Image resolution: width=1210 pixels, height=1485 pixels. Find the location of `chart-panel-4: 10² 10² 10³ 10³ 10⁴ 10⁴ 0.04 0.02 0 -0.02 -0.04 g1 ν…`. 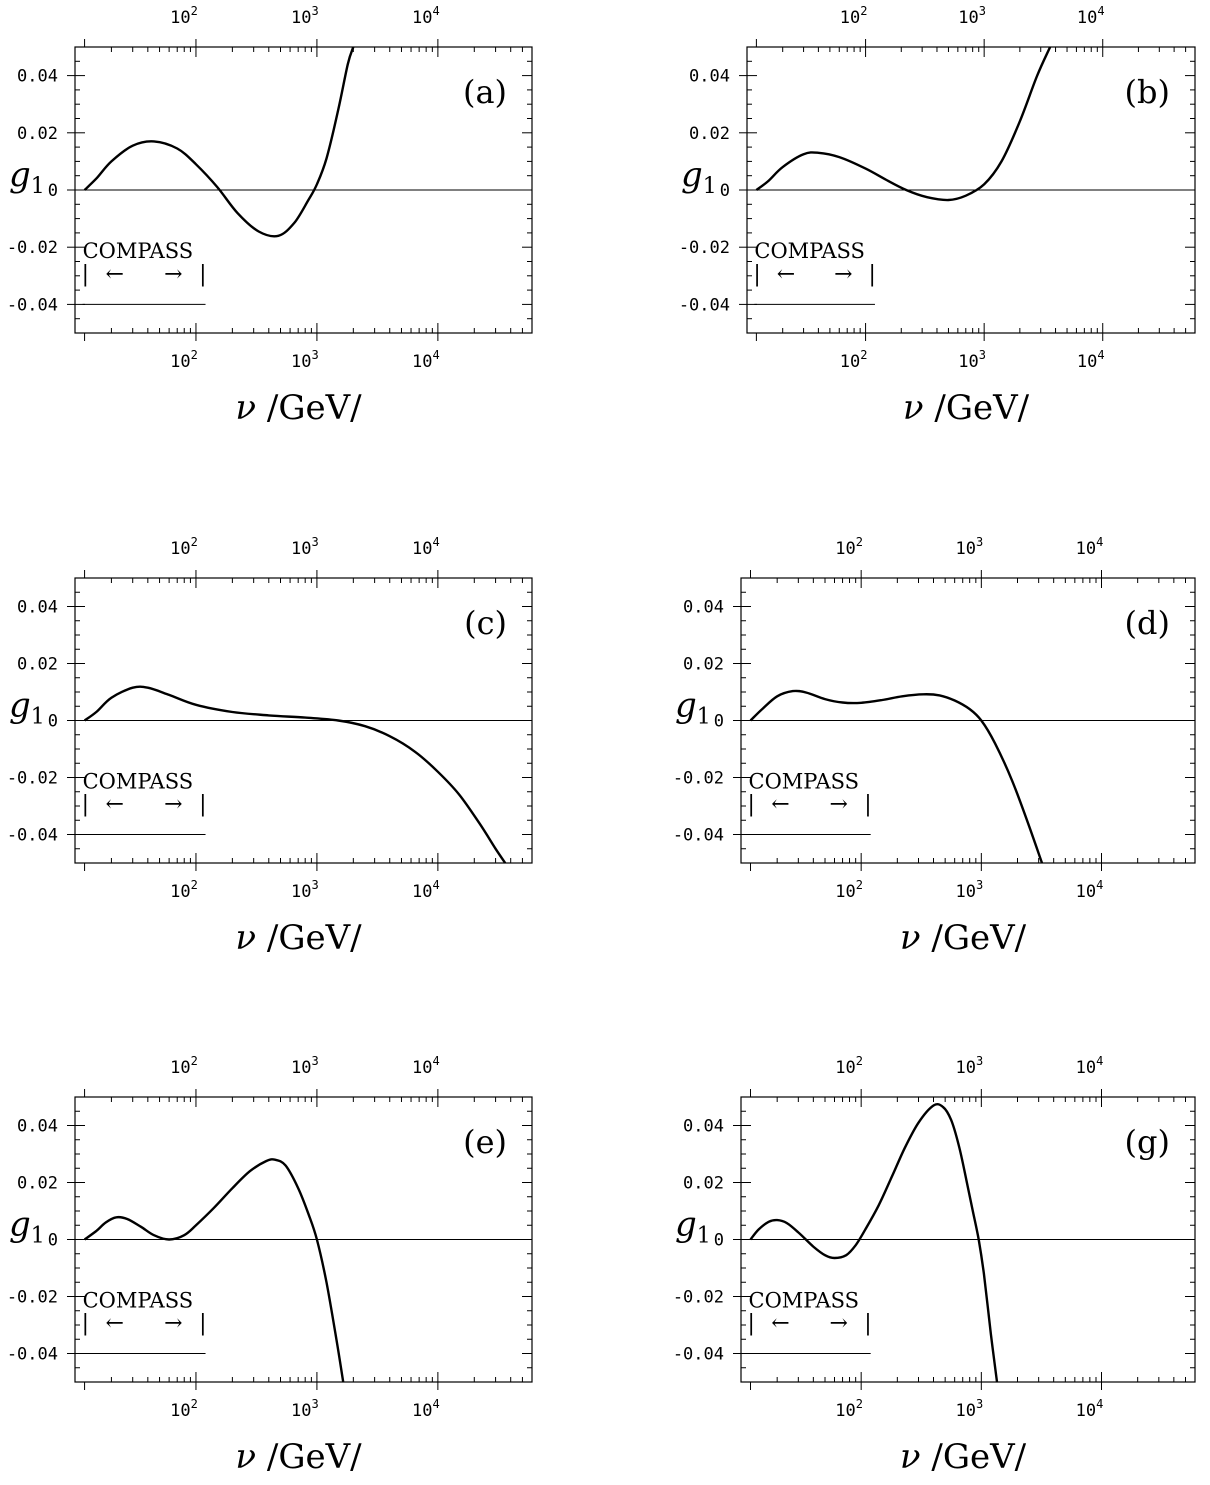

chart-panel-4: 10² 10² 10³ 10³ 10⁴ 10⁴ 0.04 0.02 0 -0.02 -0.04 g1 ν… is located at coordinates (934, 746).